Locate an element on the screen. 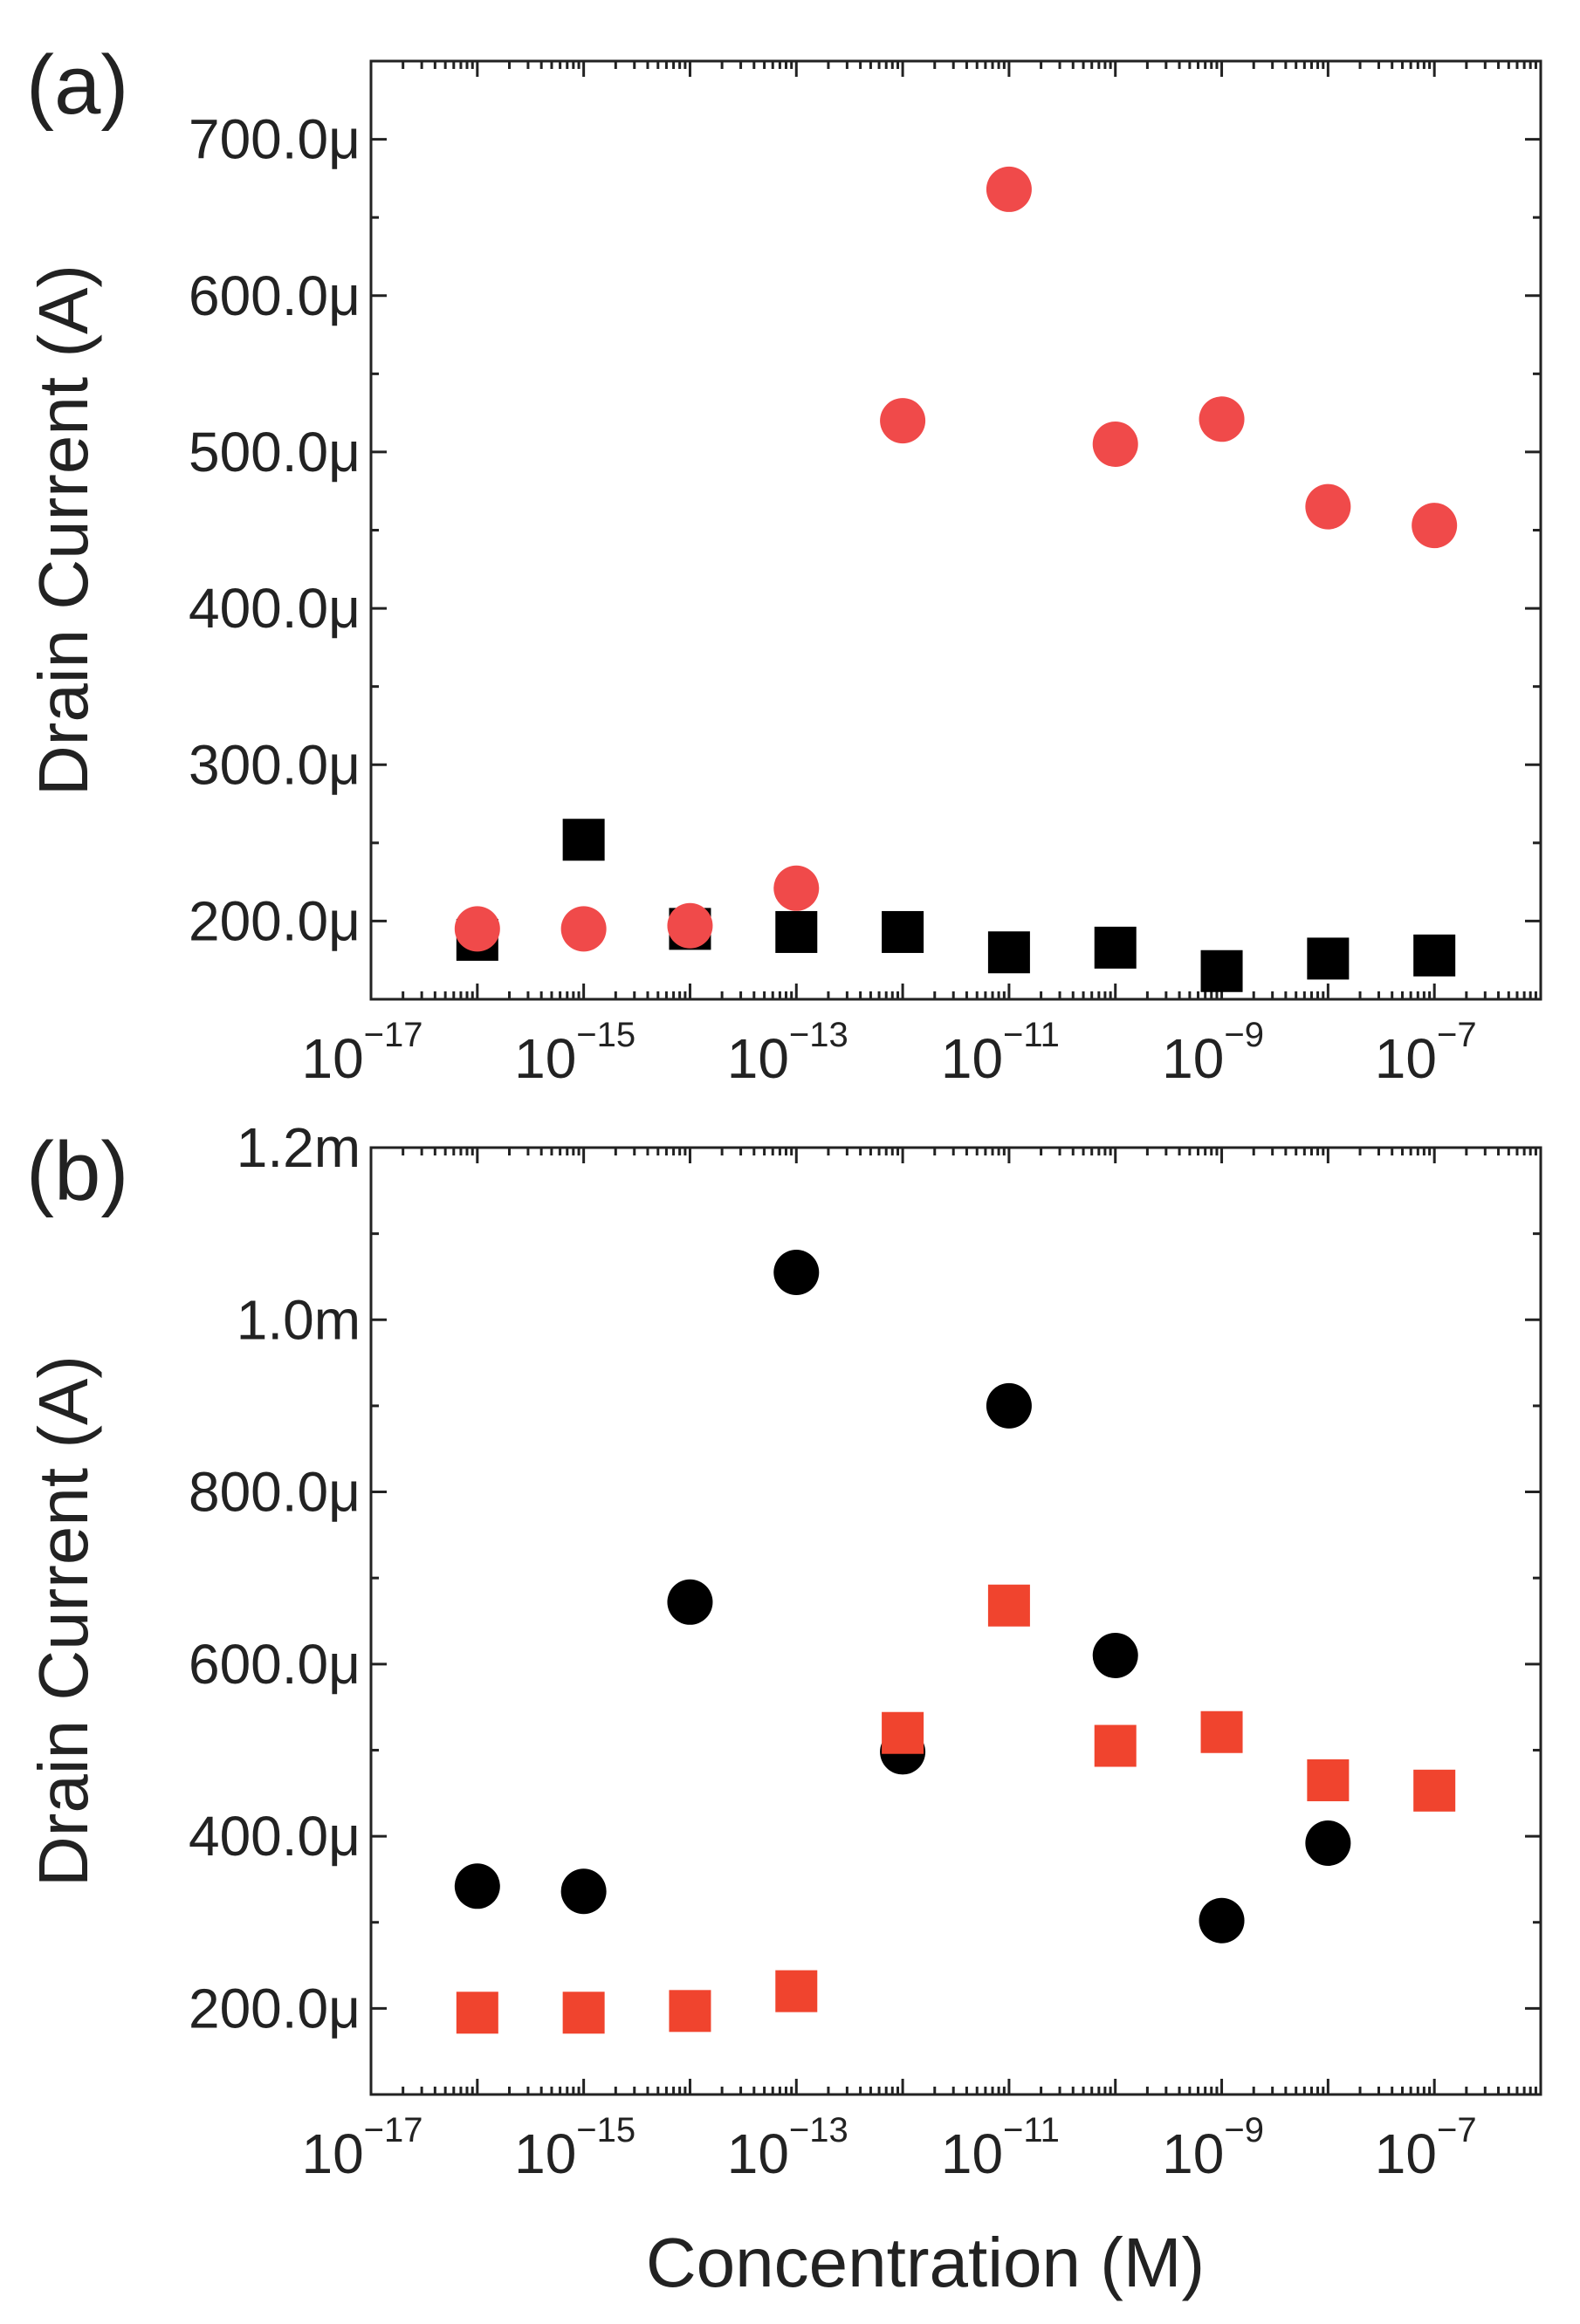 The width and height of the screenshot is (1580, 2324). y-tick-label: 1.2m is located at coordinates (299, 1147).